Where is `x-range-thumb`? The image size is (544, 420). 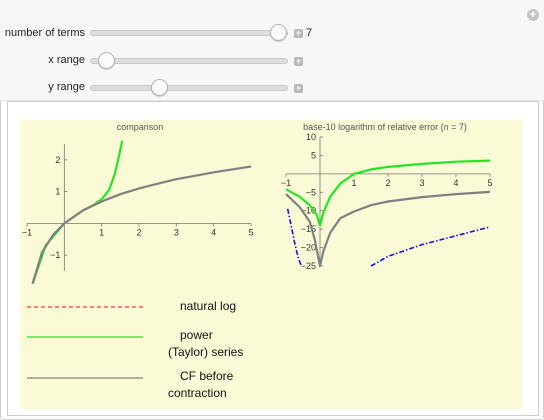
x-range-thumb is located at coordinates (107, 60).